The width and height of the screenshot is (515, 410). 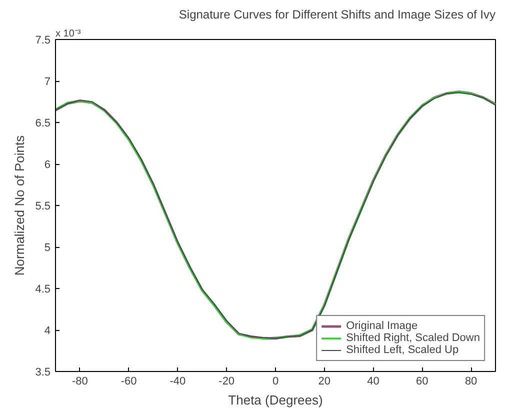 What do you see at coordinates (471, 382) in the screenshot?
I see `x-tick-label: 80` at bounding box center [471, 382].